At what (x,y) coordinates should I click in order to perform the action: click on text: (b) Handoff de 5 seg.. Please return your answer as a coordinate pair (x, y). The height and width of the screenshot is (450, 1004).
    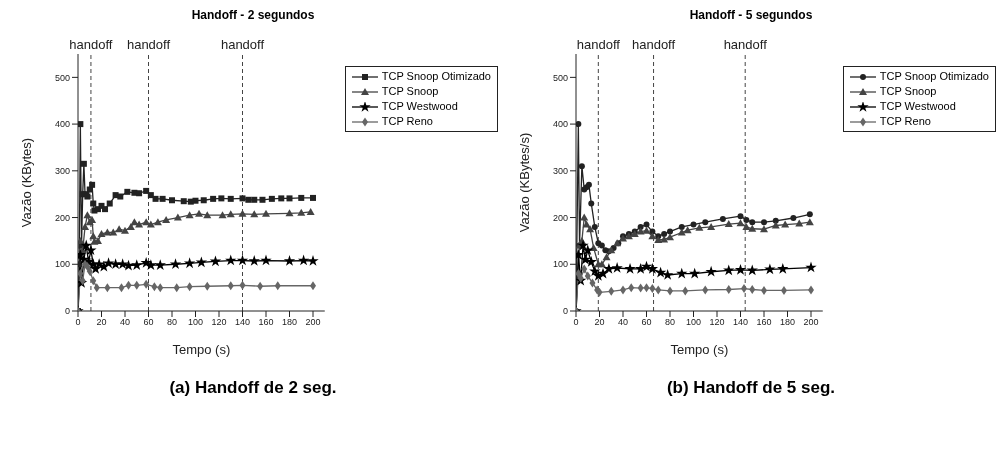
    Looking at the image, I should click on (751, 388).